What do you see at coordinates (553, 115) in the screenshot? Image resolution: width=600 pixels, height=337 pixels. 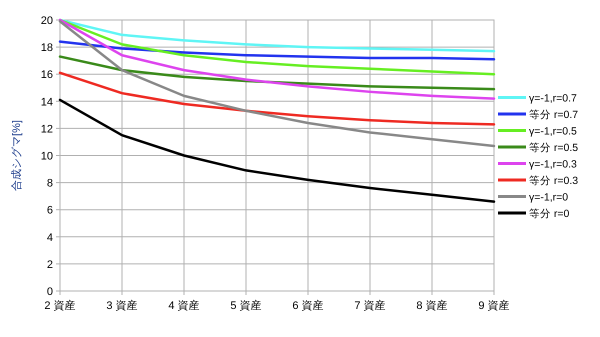 I see `legend-label: 等分 r=0.7` at bounding box center [553, 115].